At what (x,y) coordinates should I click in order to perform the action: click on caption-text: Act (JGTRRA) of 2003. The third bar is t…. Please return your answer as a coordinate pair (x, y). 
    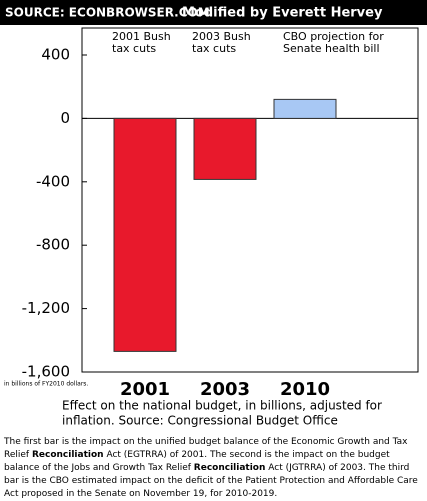
    Looking at the image, I should click on (212, 481).